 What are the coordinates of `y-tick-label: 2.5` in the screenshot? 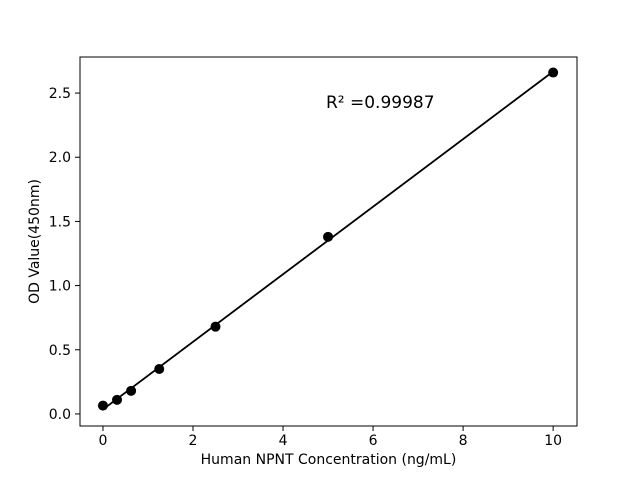 It's located at (60, 94).